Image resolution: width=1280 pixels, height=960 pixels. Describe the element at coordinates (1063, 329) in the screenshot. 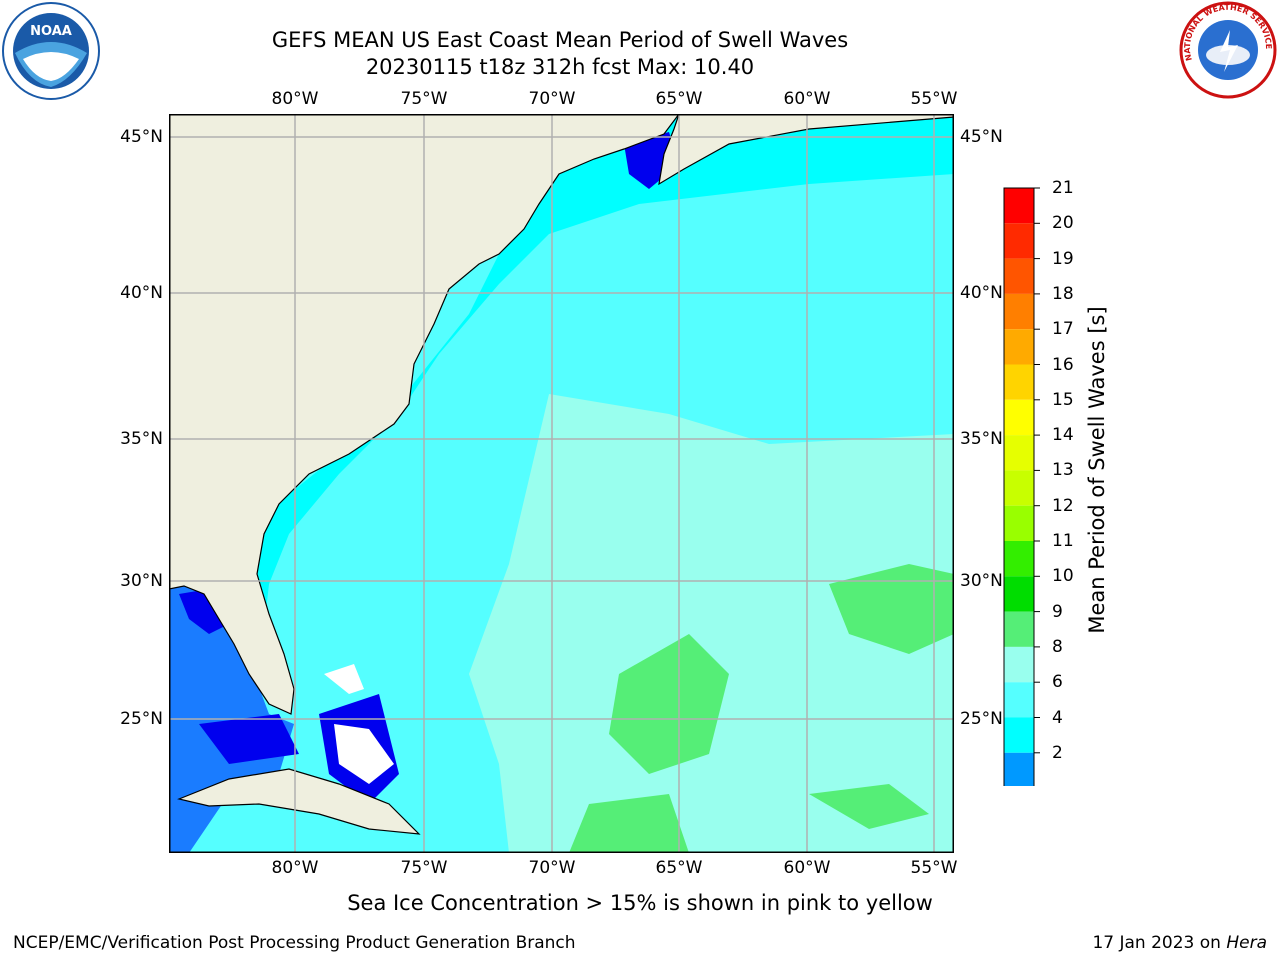

I see `colorbar-tick-label: 17` at that location.